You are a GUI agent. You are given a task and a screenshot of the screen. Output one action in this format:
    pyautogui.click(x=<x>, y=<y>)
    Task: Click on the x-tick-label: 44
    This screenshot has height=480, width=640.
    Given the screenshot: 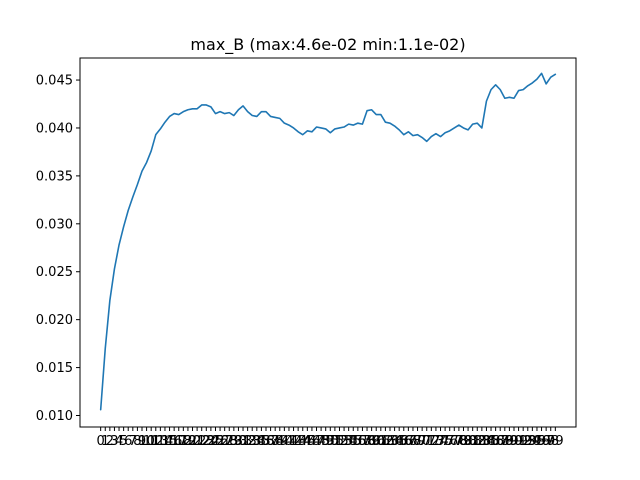 What is the action you would take?
    pyautogui.click(x=302, y=441)
    